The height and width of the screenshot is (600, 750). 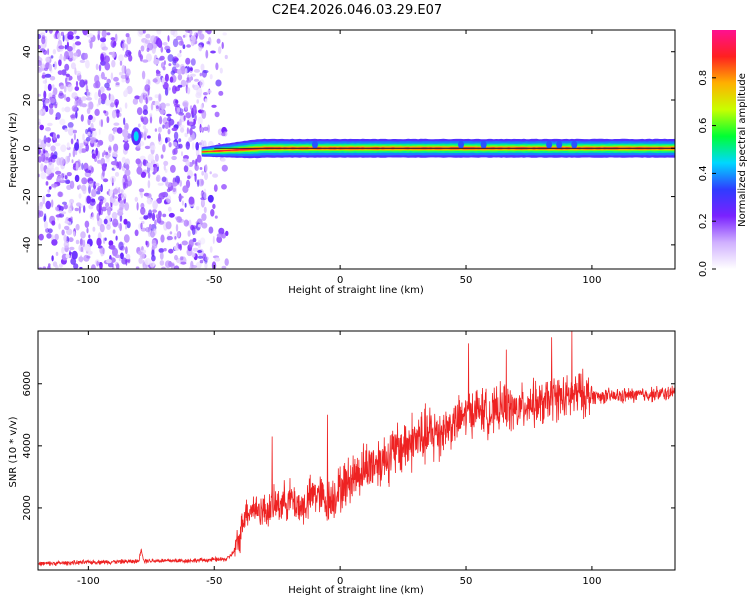 I want to click on colorbar-tick-label: 0.2, so click(x=703, y=221).